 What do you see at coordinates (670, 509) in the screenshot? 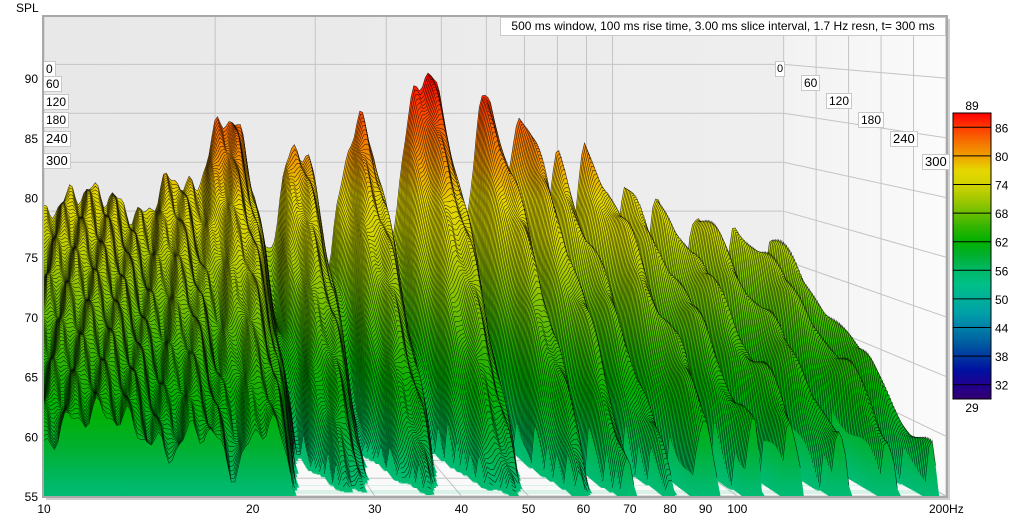
I see `x-tick-label: 80` at bounding box center [670, 509].